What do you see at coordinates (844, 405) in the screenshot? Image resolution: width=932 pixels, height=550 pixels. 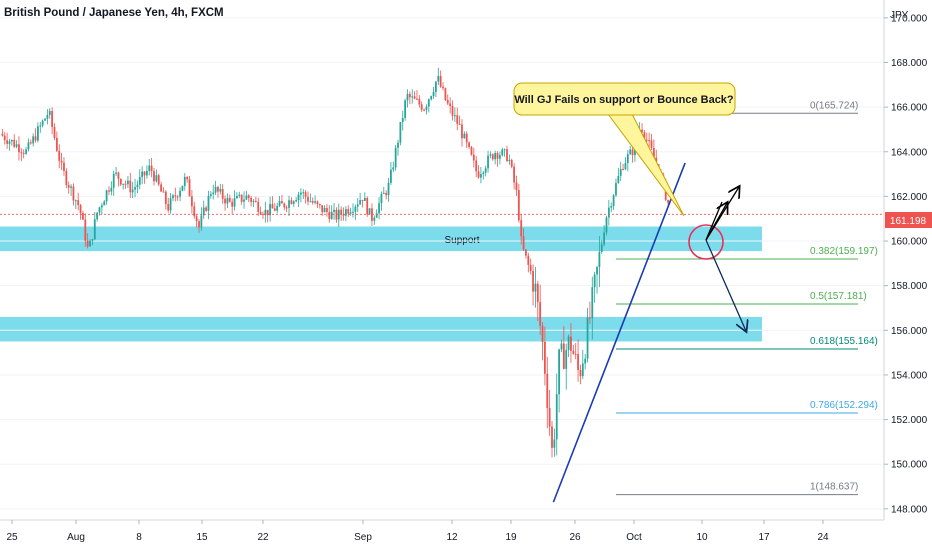 I see `fib-label: 0.786(152.294)` at bounding box center [844, 405].